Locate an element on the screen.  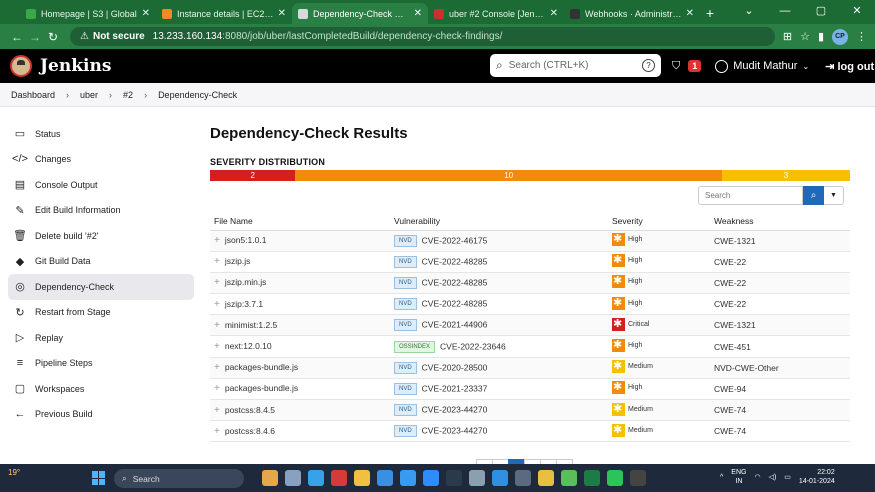
sidebar-item-pipeline-steps: ≡ Pipeline Steps is located at coordinates (101, 364).